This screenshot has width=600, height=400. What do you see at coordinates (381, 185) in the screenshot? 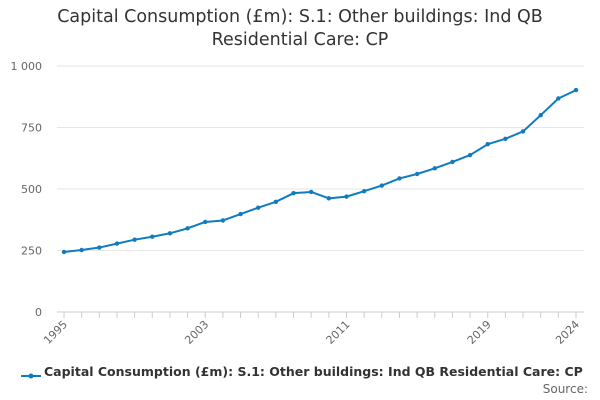
I see `data-point-2013` at bounding box center [381, 185].